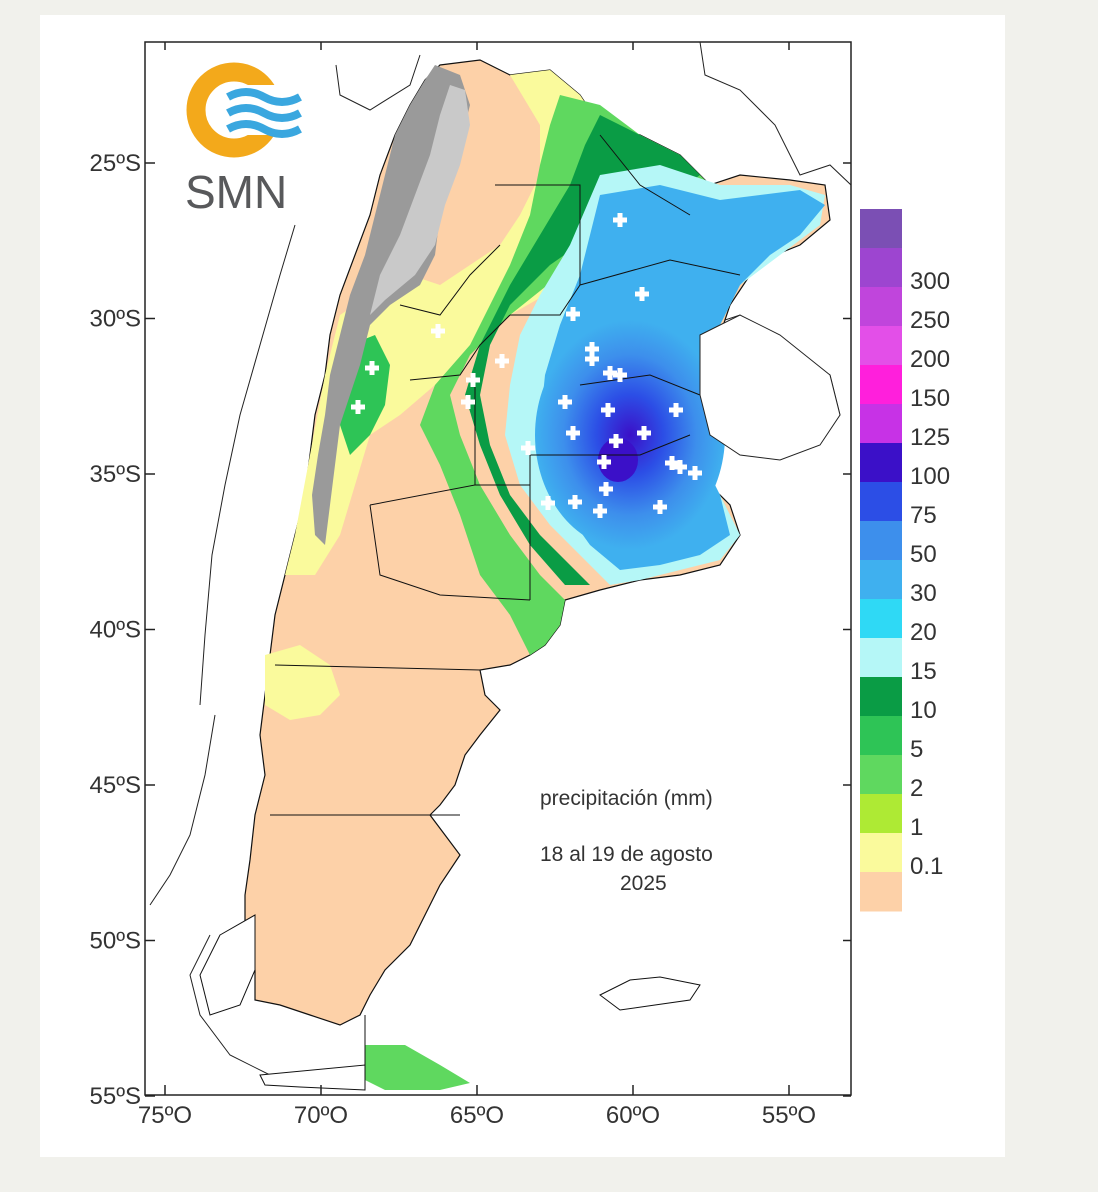 This screenshot has width=1098, height=1192. I want to click on lon-tick-label: 60ºO, so click(633, 1115).